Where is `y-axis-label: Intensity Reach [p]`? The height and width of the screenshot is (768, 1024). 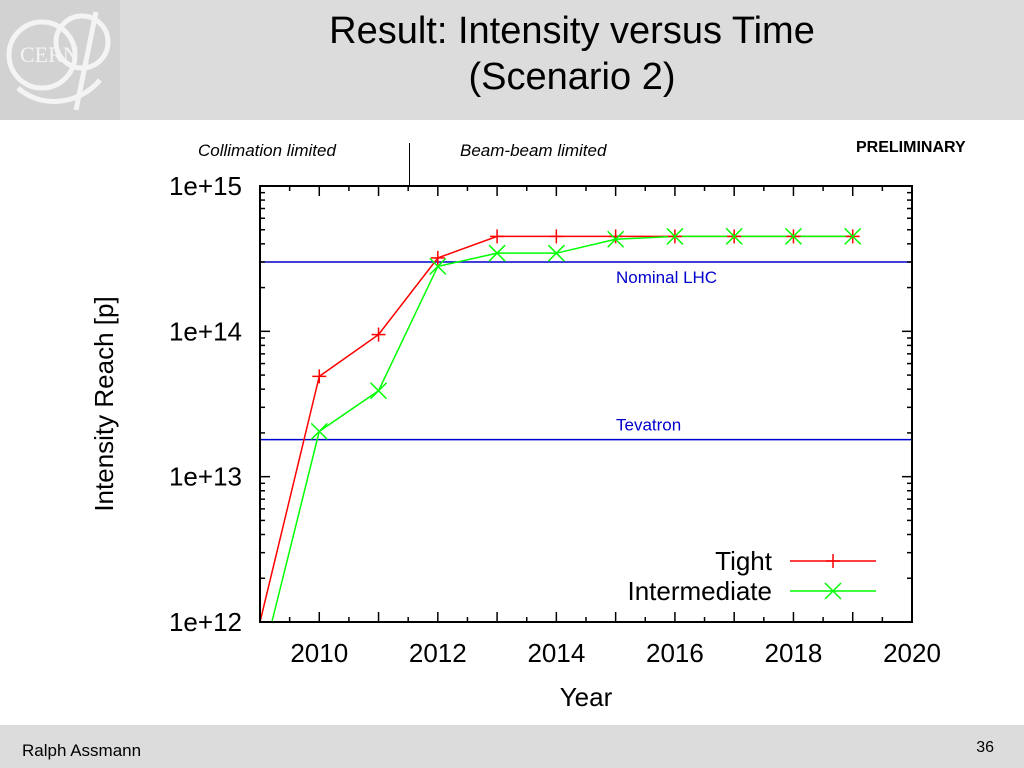
y-axis-label: Intensity Reach [p] is located at coordinates (104, 403).